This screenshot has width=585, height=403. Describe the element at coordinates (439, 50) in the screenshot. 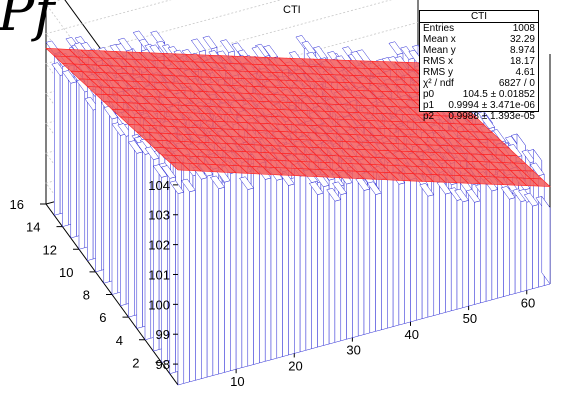

I see `stats-key: Mean y` at that location.